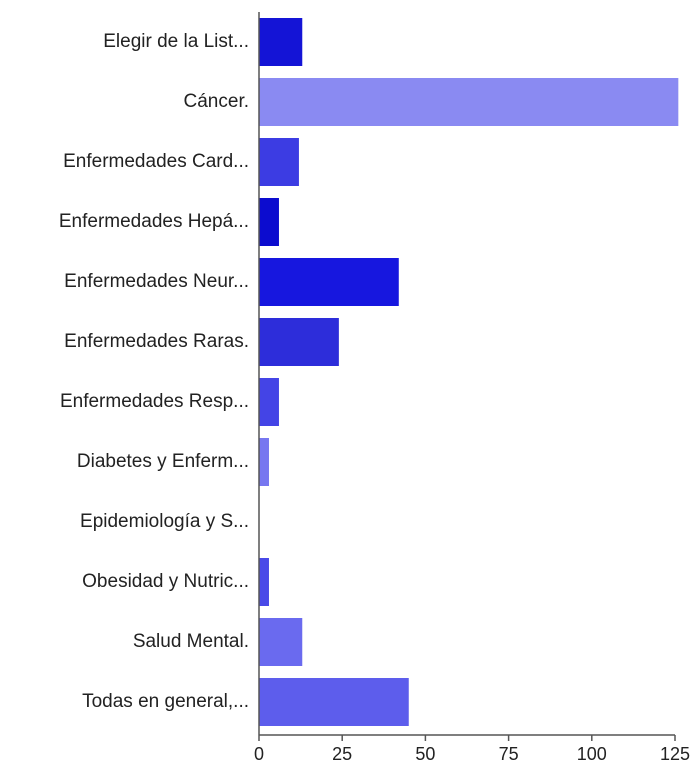 The height and width of the screenshot is (771, 697). What do you see at coordinates (259, 754) in the screenshot?
I see `x-tick-label: 0` at bounding box center [259, 754].